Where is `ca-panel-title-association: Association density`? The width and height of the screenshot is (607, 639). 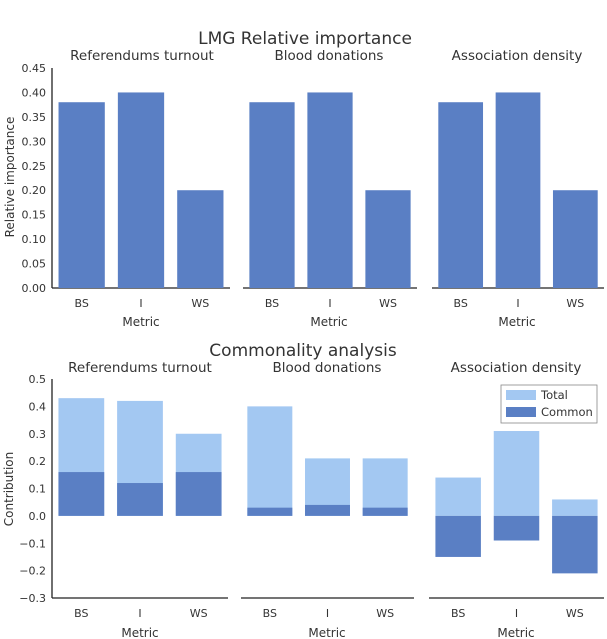
ca-panel-title-association: Association density is located at coordinates (516, 368).